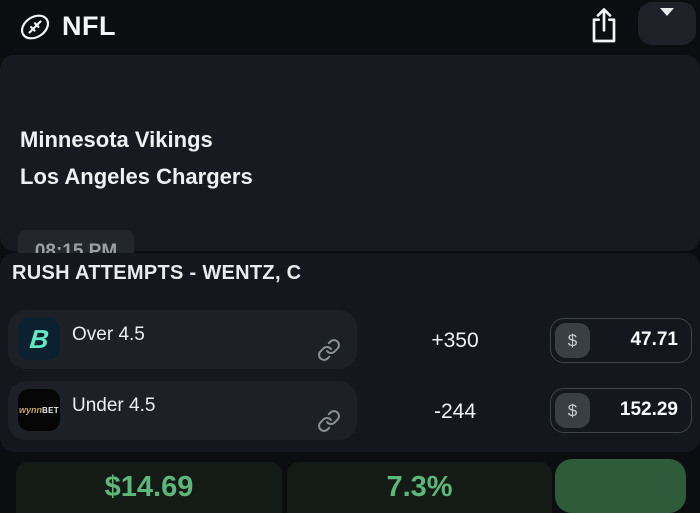  Describe the element at coordinates (136, 176) in the screenshot. I see `home-team-name: Los Angeles Chargers` at that location.